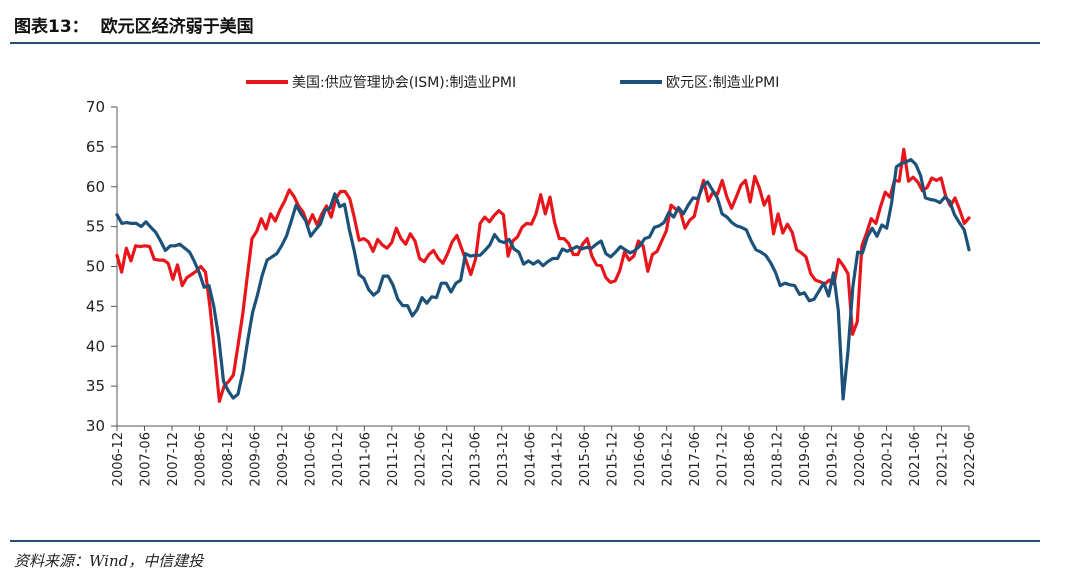  I want to click on x-tick-label: 2016-06, so click(640, 459).